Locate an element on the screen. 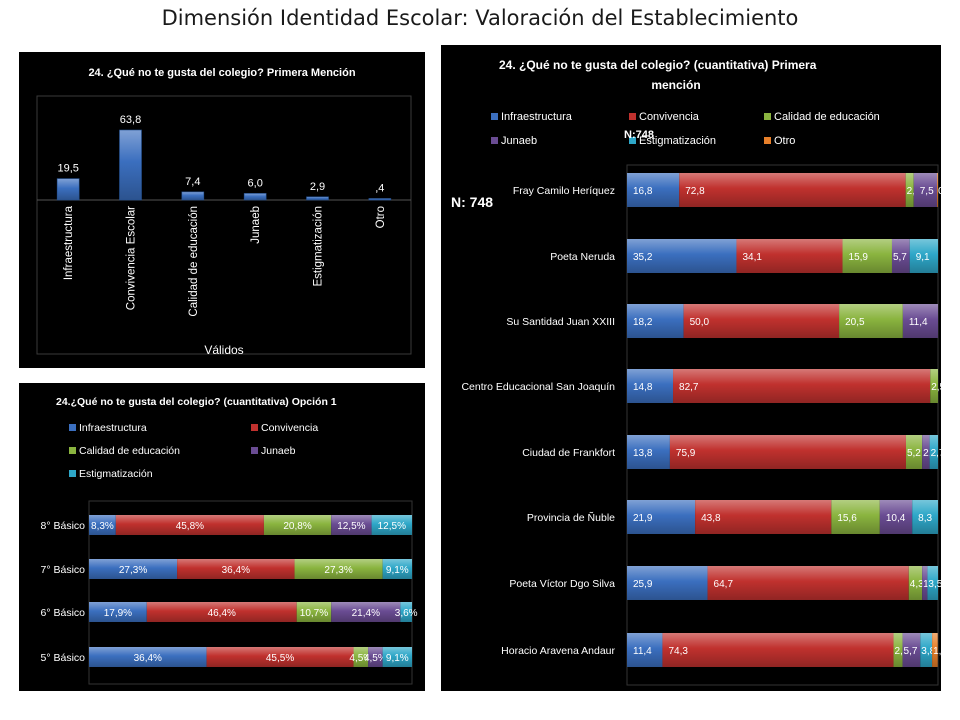  category-label-su-santidad-juan-xxiii: Su Santidad Juan XXIII is located at coordinates (560, 322).